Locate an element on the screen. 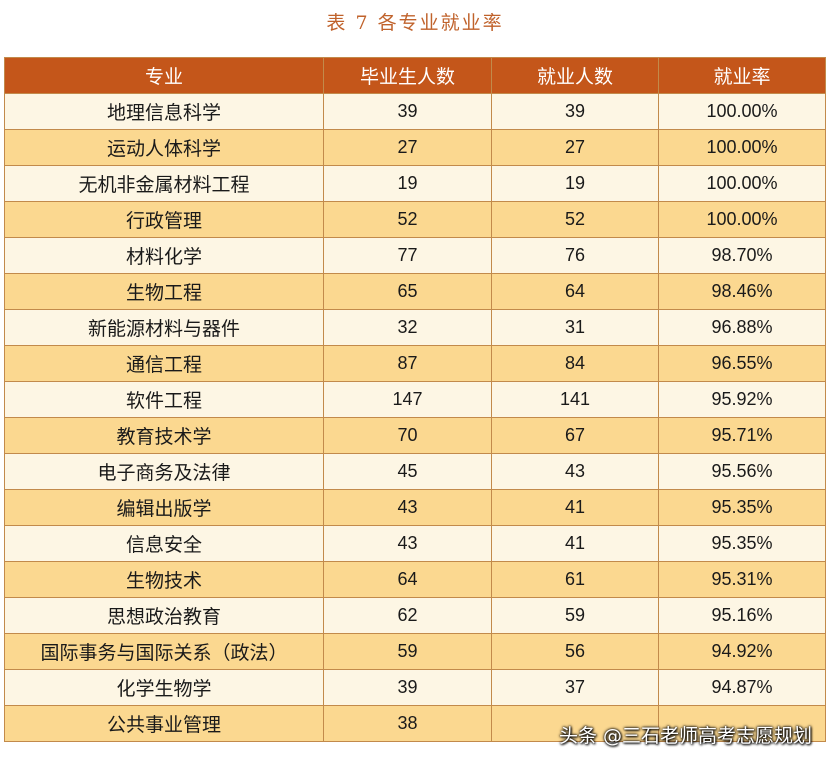  table-row: 通信工程 87 84 96.55% is located at coordinates (415, 363).